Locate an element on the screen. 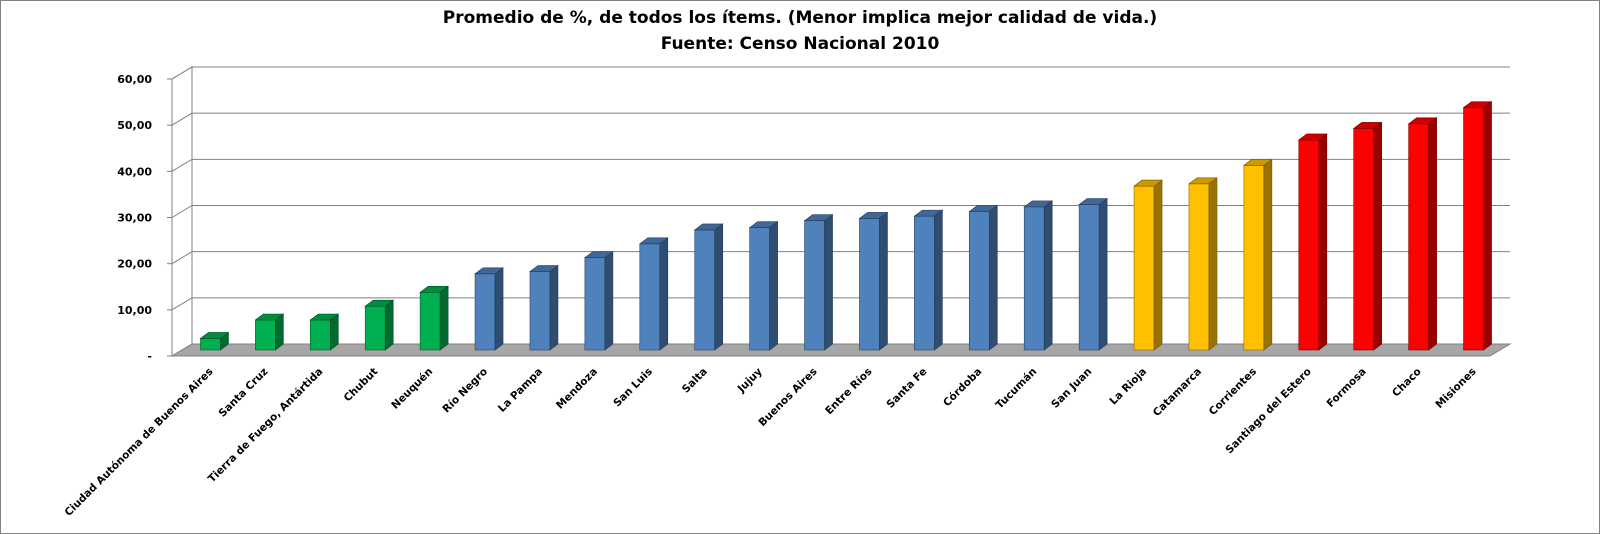  chart-subtitle: Fuente: Censo Nacional 2010 is located at coordinates (800, 44).